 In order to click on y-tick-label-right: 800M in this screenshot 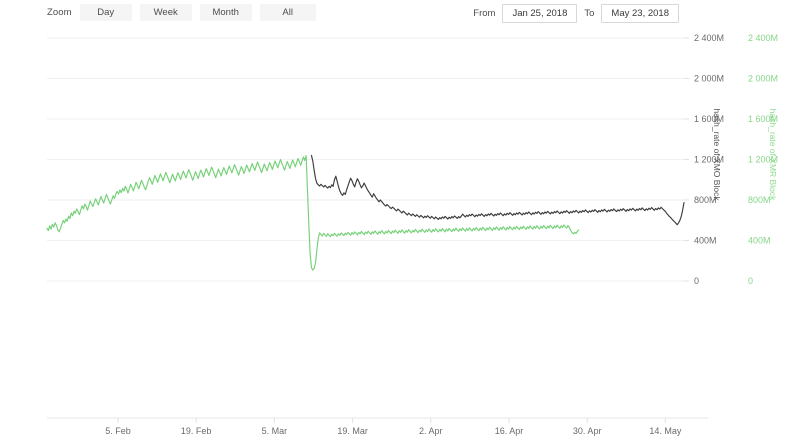, I will do `click(759, 200)`.